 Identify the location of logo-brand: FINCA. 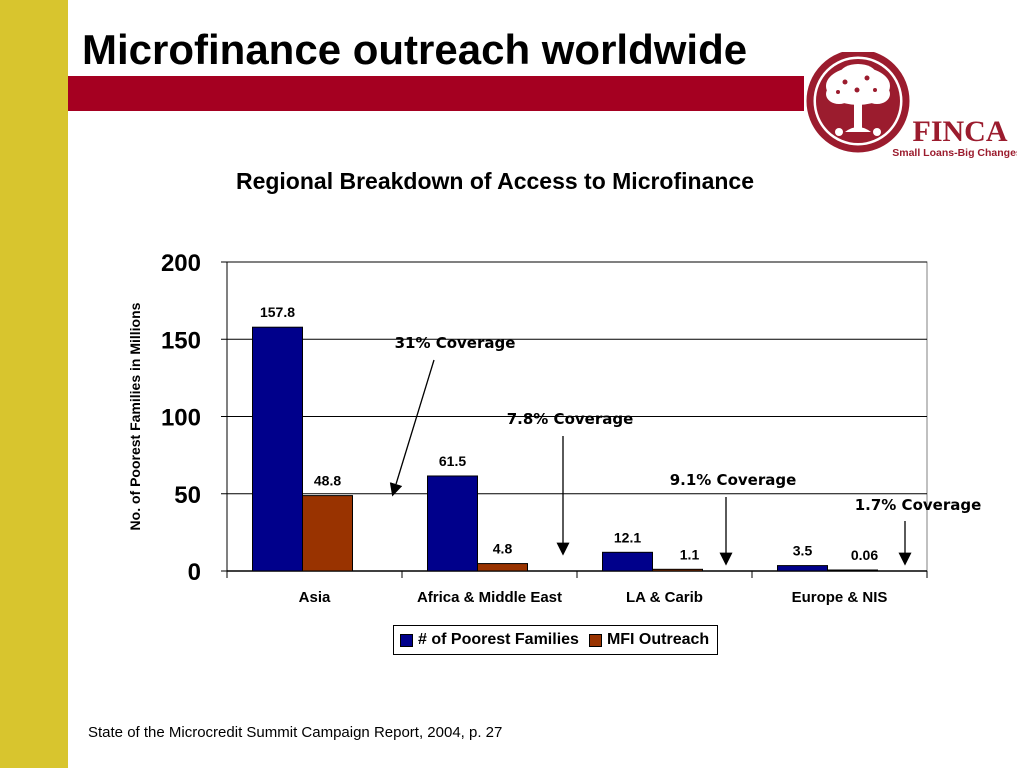
(960, 131).